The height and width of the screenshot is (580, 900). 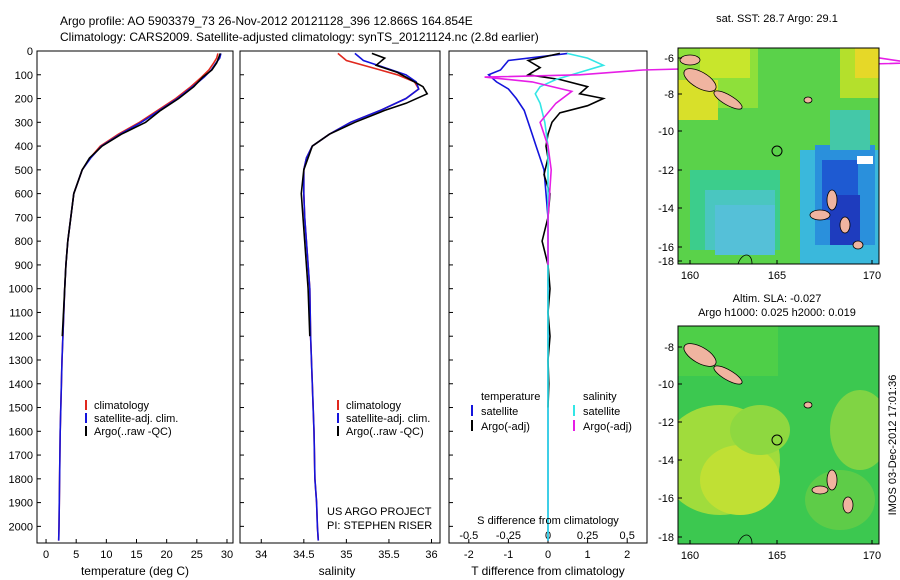 What do you see at coordinates (499, 412) in the screenshot?
I see `diff-legend-t-satellite: satellite` at bounding box center [499, 412].